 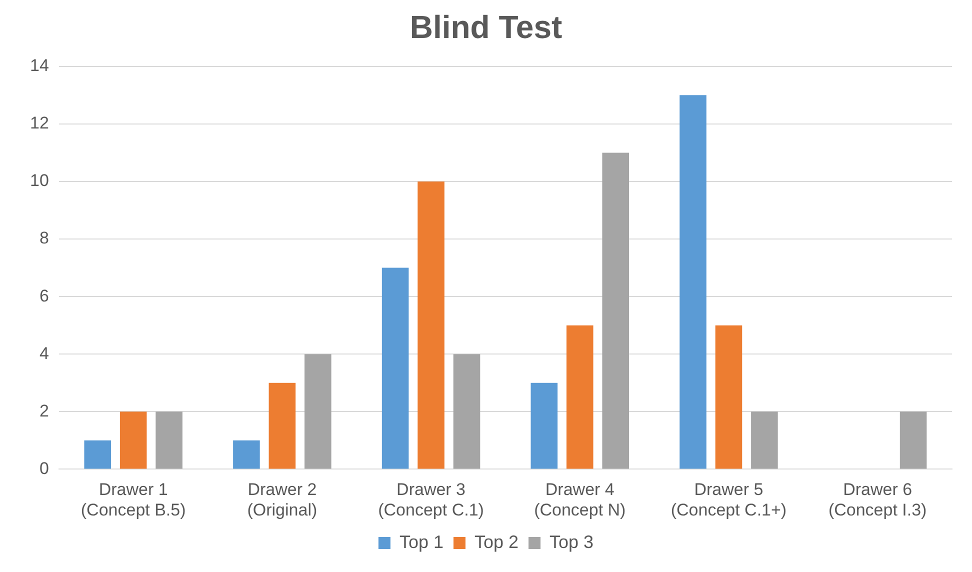 I want to click on x-tick-label: Drawer 3 (Concept C.1), so click(x=431, y=500).